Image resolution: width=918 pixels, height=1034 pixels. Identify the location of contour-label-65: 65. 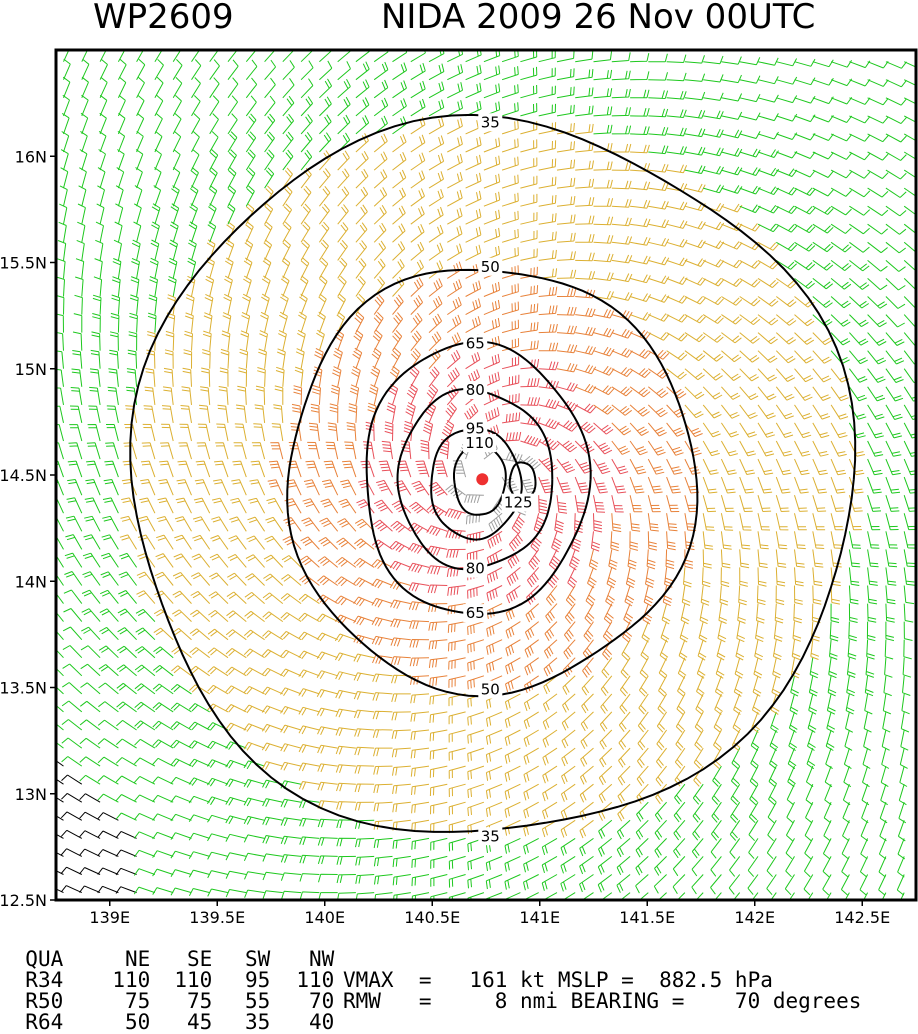
(475, 613).